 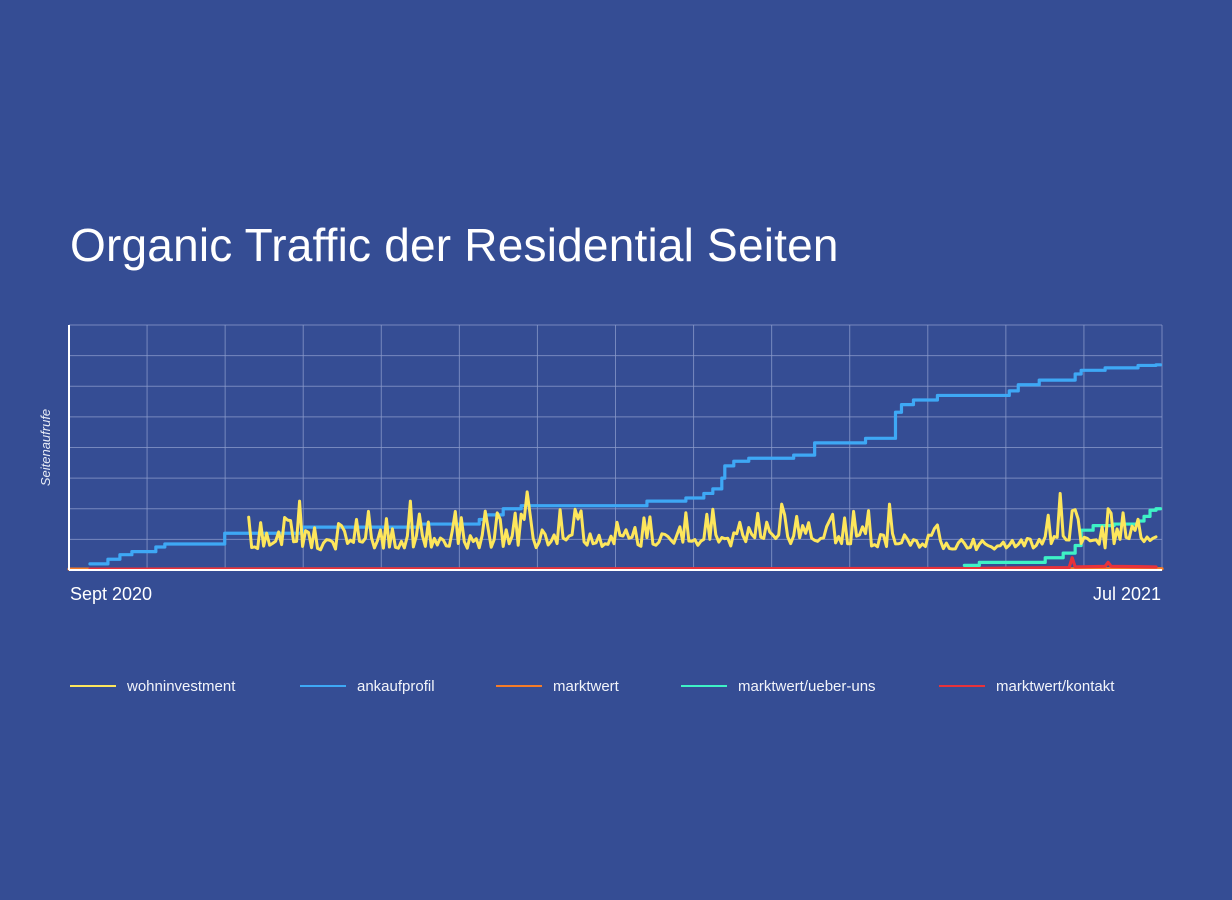 I want to click on legend-item-marktwert-kontakt: marktwert/kontakt, so click(x=1026, y=686).